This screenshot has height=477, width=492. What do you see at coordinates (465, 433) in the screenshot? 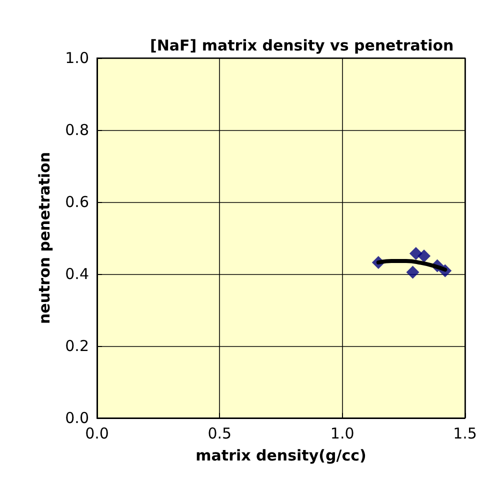
I see `x-tick-label: 1.5` at bounding box center [465, 433].